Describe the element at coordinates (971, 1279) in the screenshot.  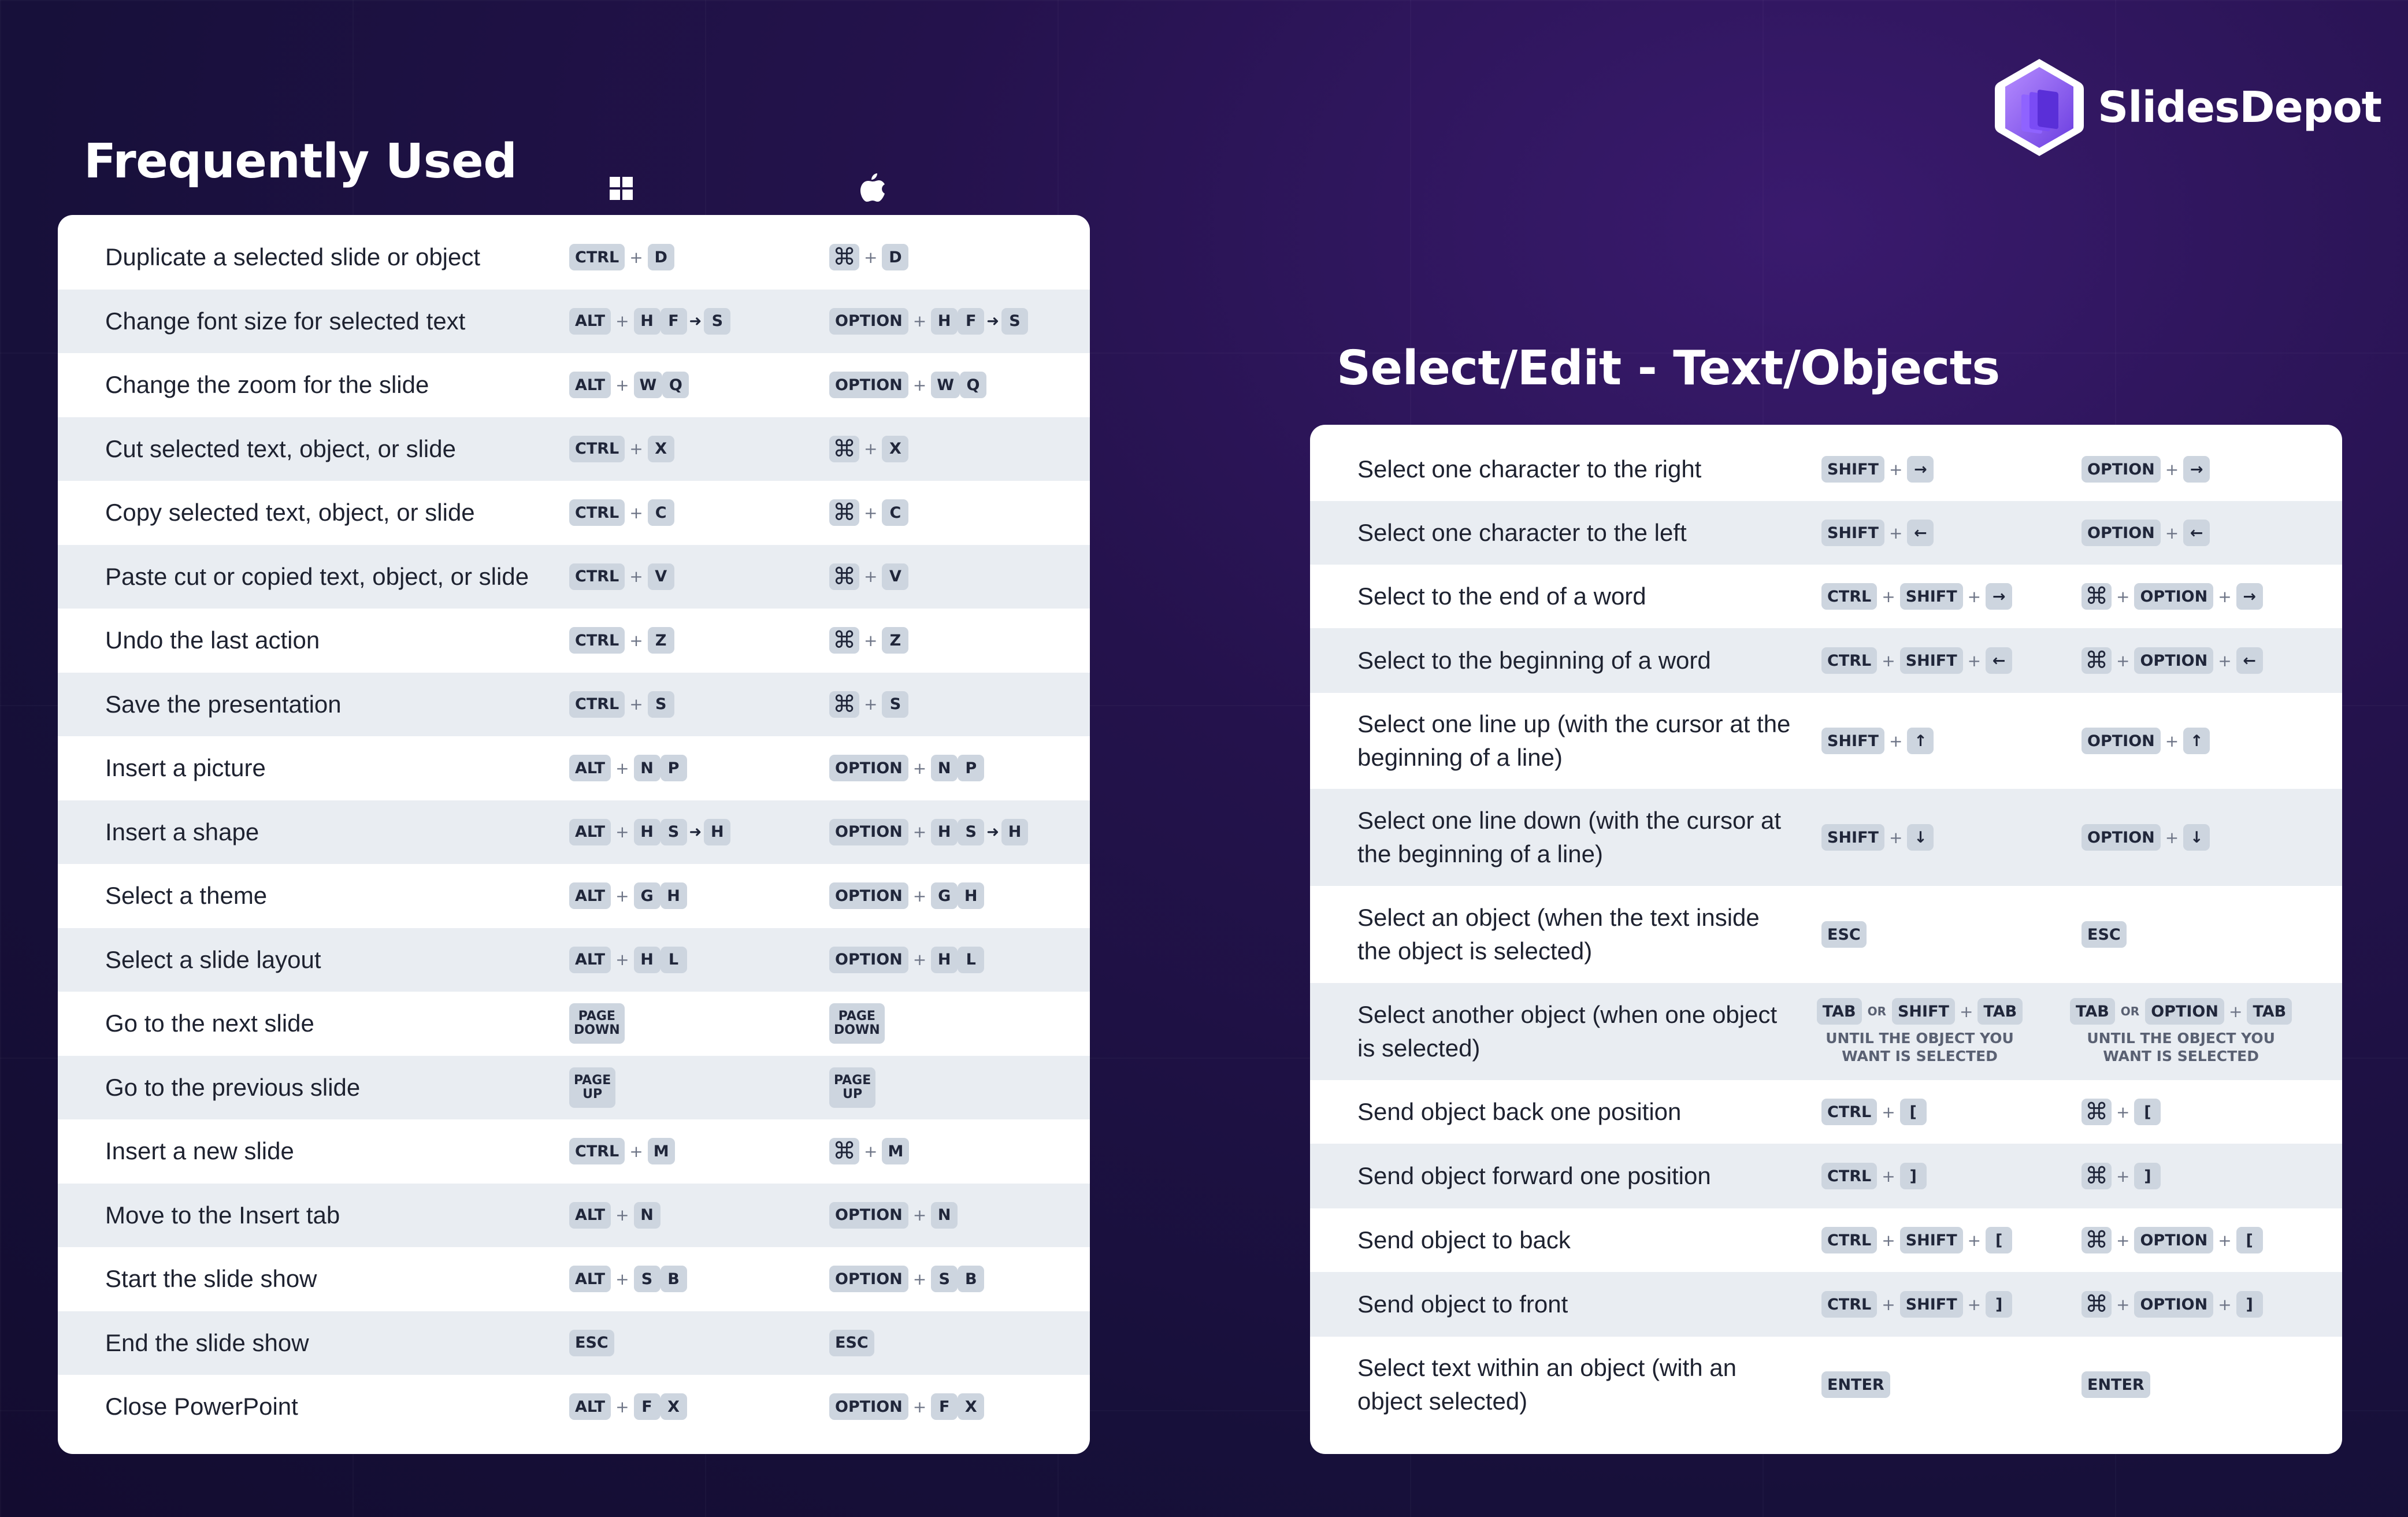
I see `keycap: B` at that location.